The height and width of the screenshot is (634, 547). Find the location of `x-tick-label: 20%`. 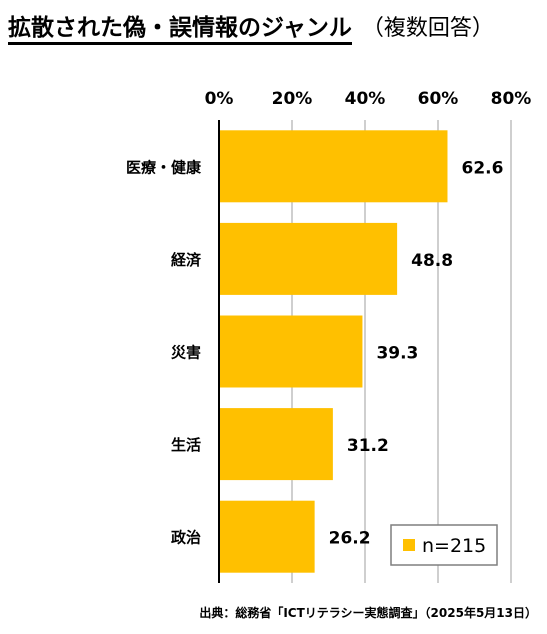

x-tick-label: 20% is located at coordinates (292, 99).